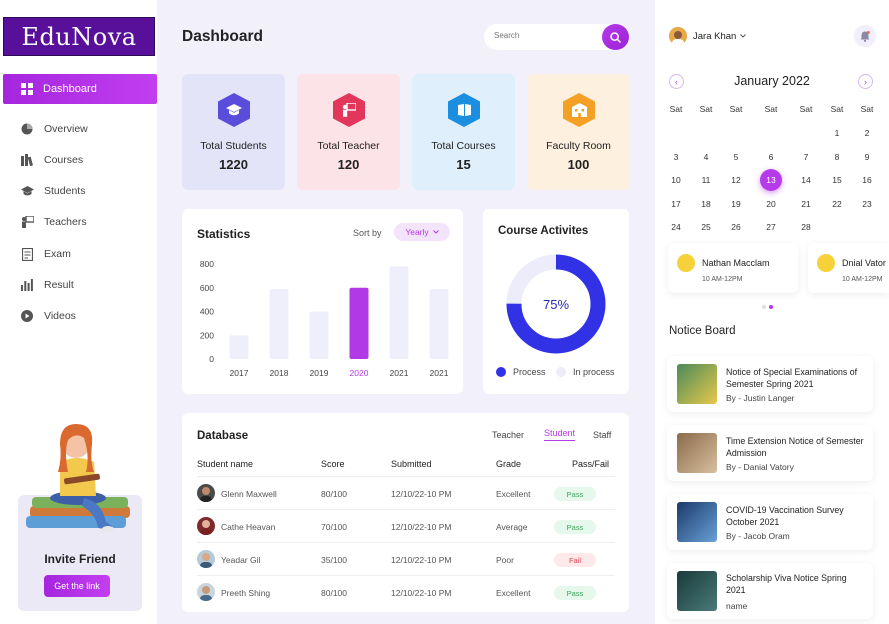 The image size is (889, 624). Describe the element at coordinates (544, 35) in the screenshot. I see `search-input` at that location.